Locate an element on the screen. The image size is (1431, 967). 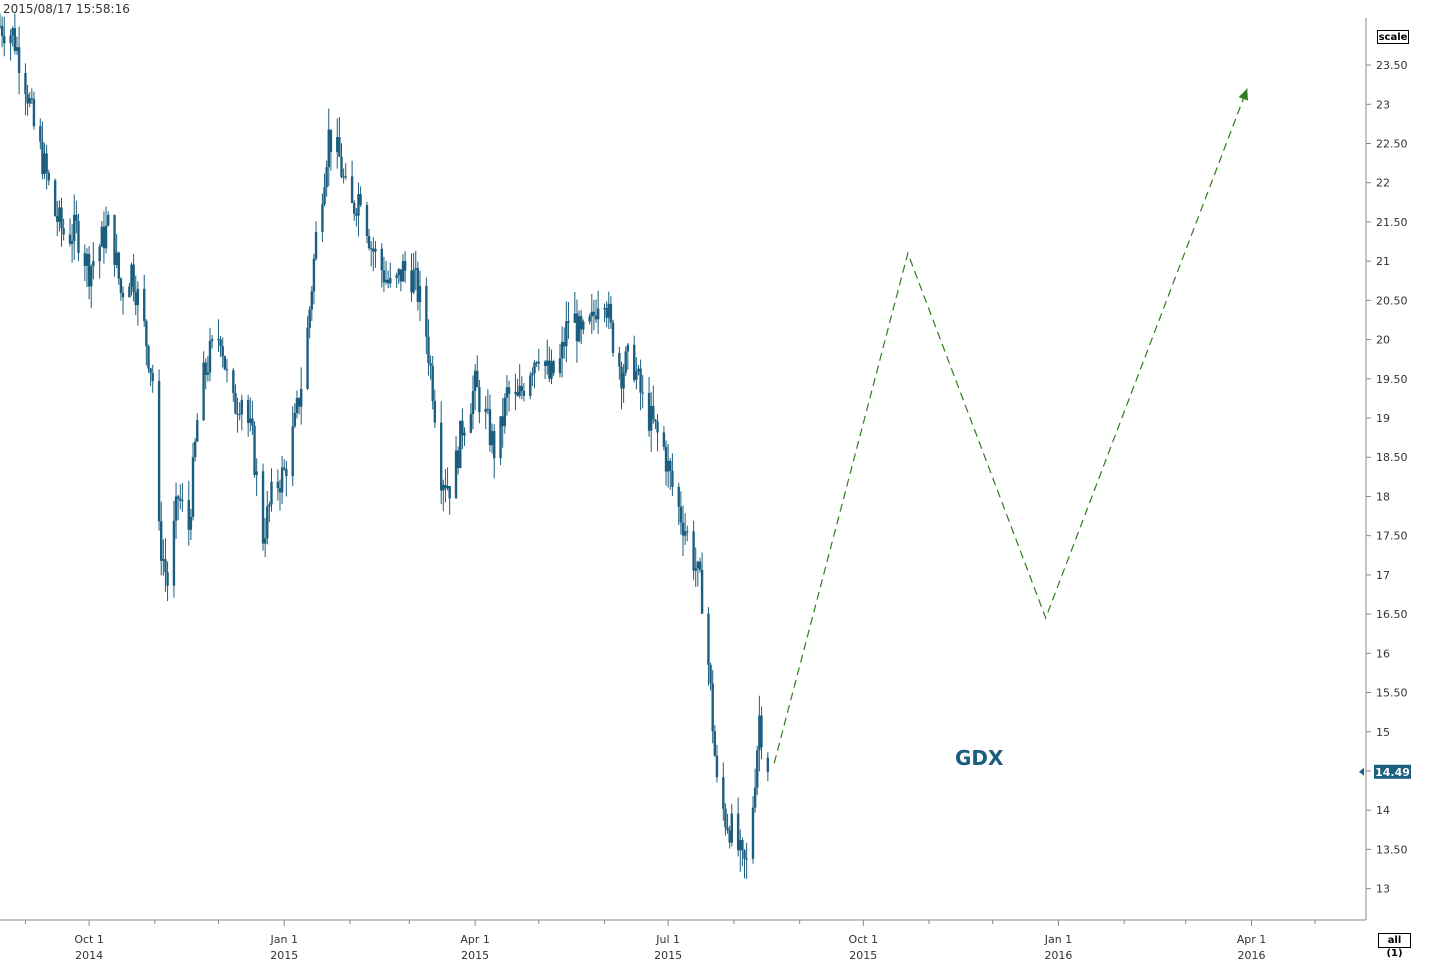
y-tick-label: 19.50 is located at coordinates (1392, 379).